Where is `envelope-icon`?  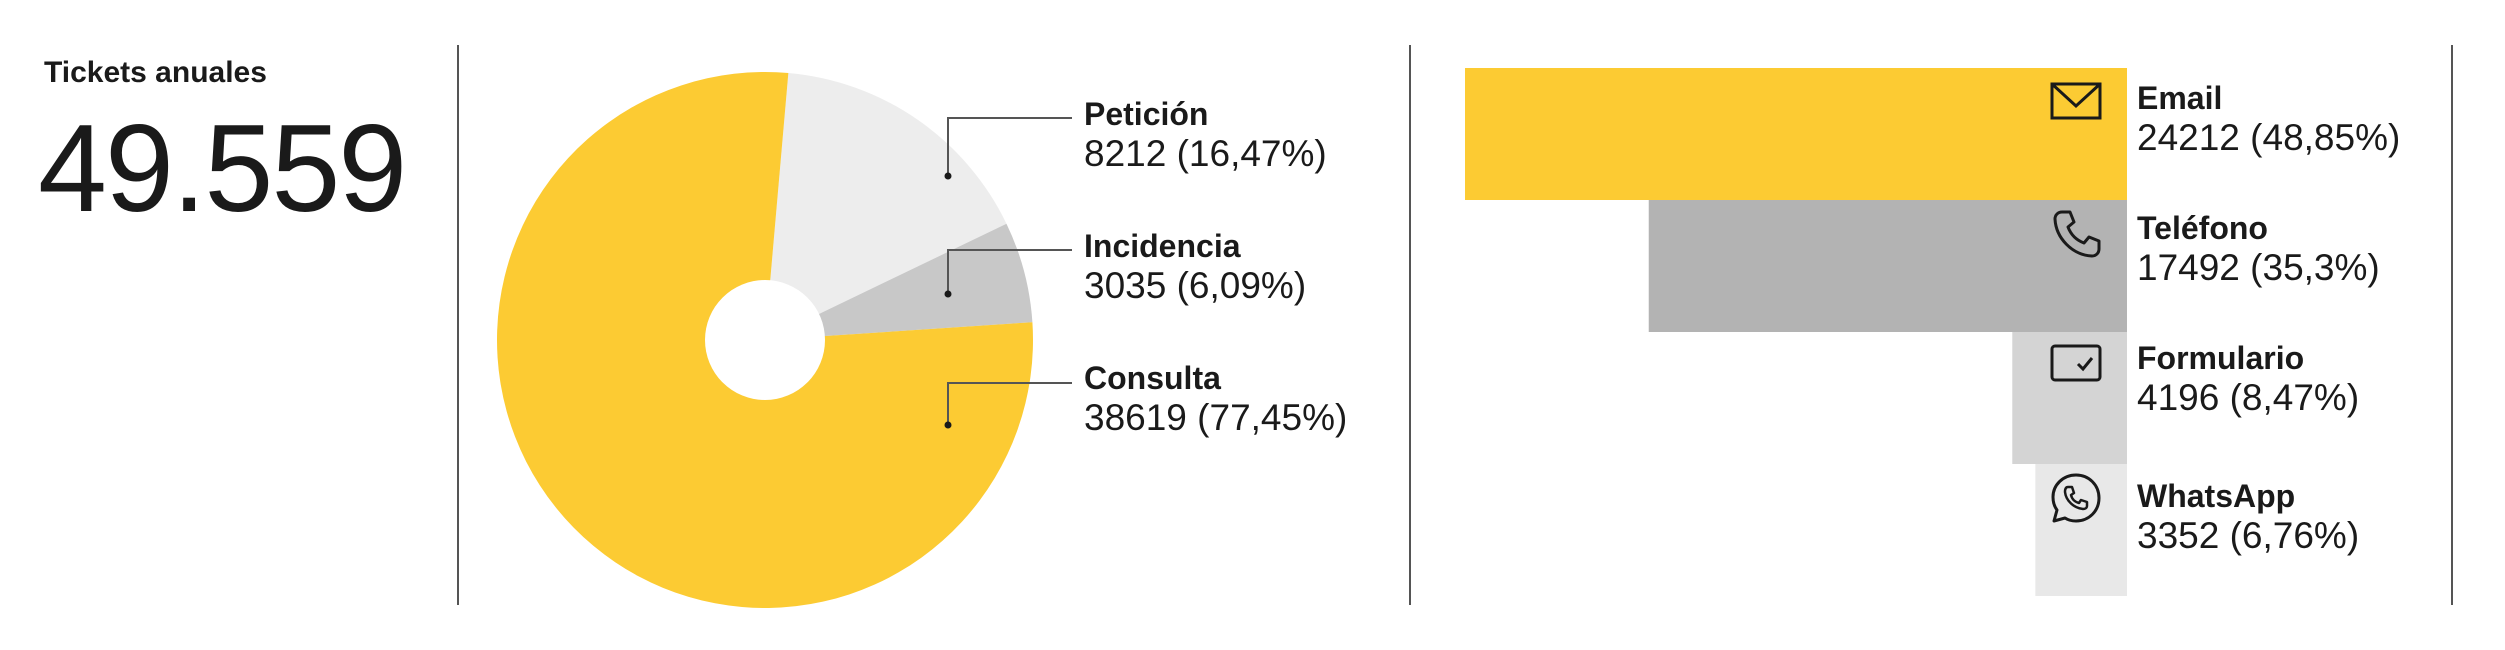 envelope-icon is located at coordinates (2076, 101).